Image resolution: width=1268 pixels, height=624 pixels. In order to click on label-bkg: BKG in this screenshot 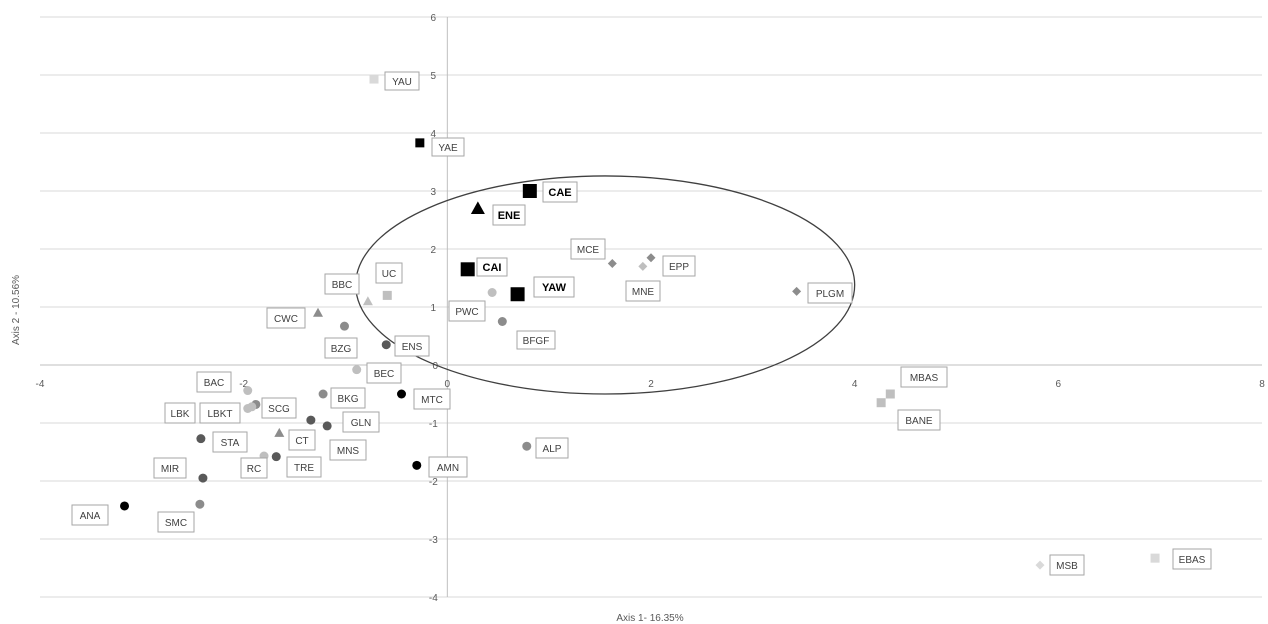, I will do `click(348, 398)`.